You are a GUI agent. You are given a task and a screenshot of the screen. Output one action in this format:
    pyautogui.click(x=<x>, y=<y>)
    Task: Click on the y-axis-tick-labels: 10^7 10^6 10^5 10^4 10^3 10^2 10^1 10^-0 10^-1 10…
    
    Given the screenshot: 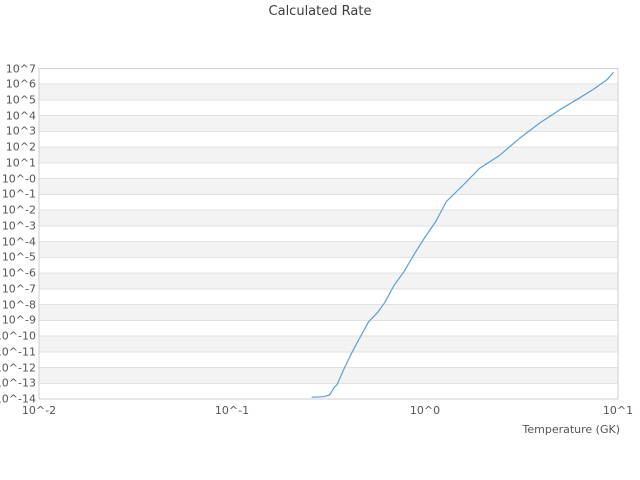 What is the action you would take?
    pyautogui.click(x=18, y=240)
    